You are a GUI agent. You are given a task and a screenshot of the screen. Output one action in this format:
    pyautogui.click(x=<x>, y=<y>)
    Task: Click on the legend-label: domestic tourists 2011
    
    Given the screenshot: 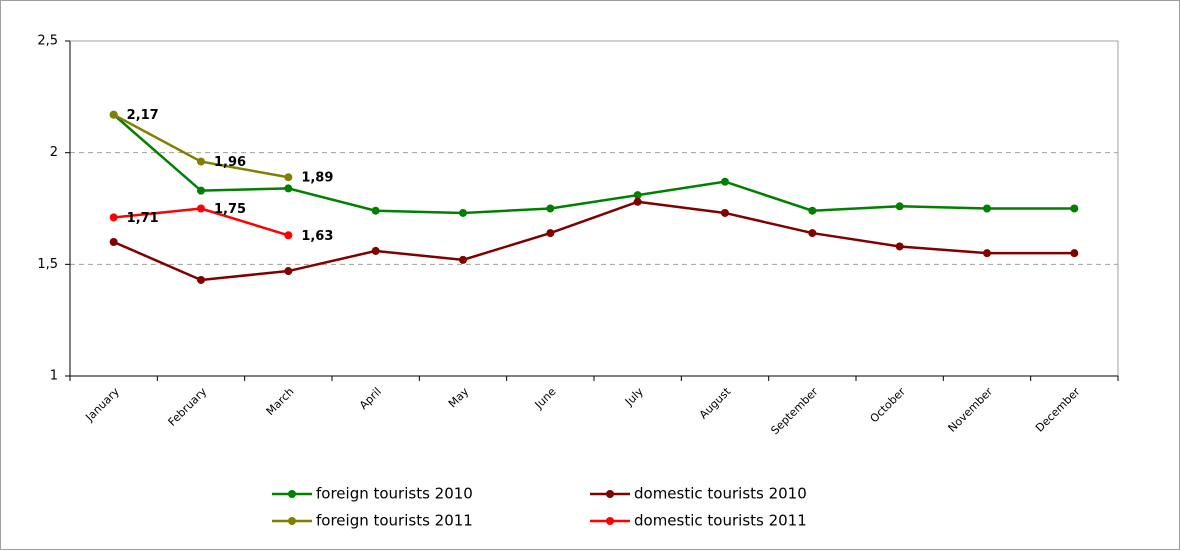 What is the action you would take?
    pyautogui.click(x=720, y=521)
    